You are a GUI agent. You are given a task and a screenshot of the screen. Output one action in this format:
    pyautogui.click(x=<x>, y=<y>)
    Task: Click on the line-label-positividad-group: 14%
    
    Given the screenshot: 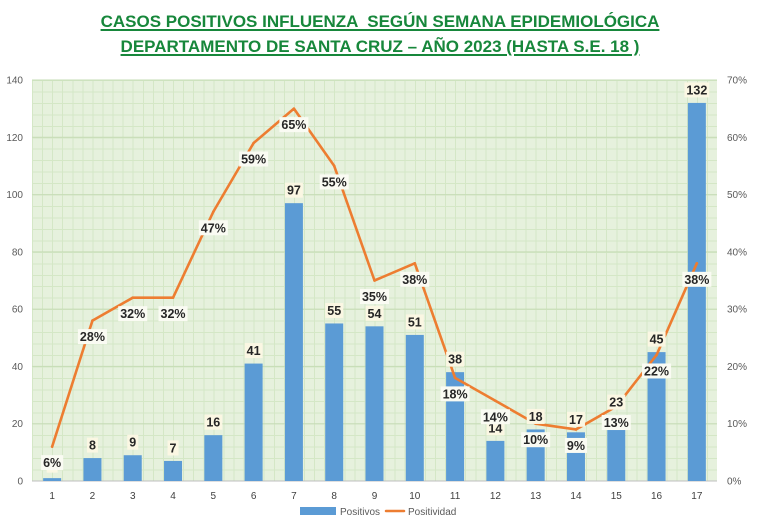 What is the action you would take?
    pyautogui.click(x=495, y=417)
    